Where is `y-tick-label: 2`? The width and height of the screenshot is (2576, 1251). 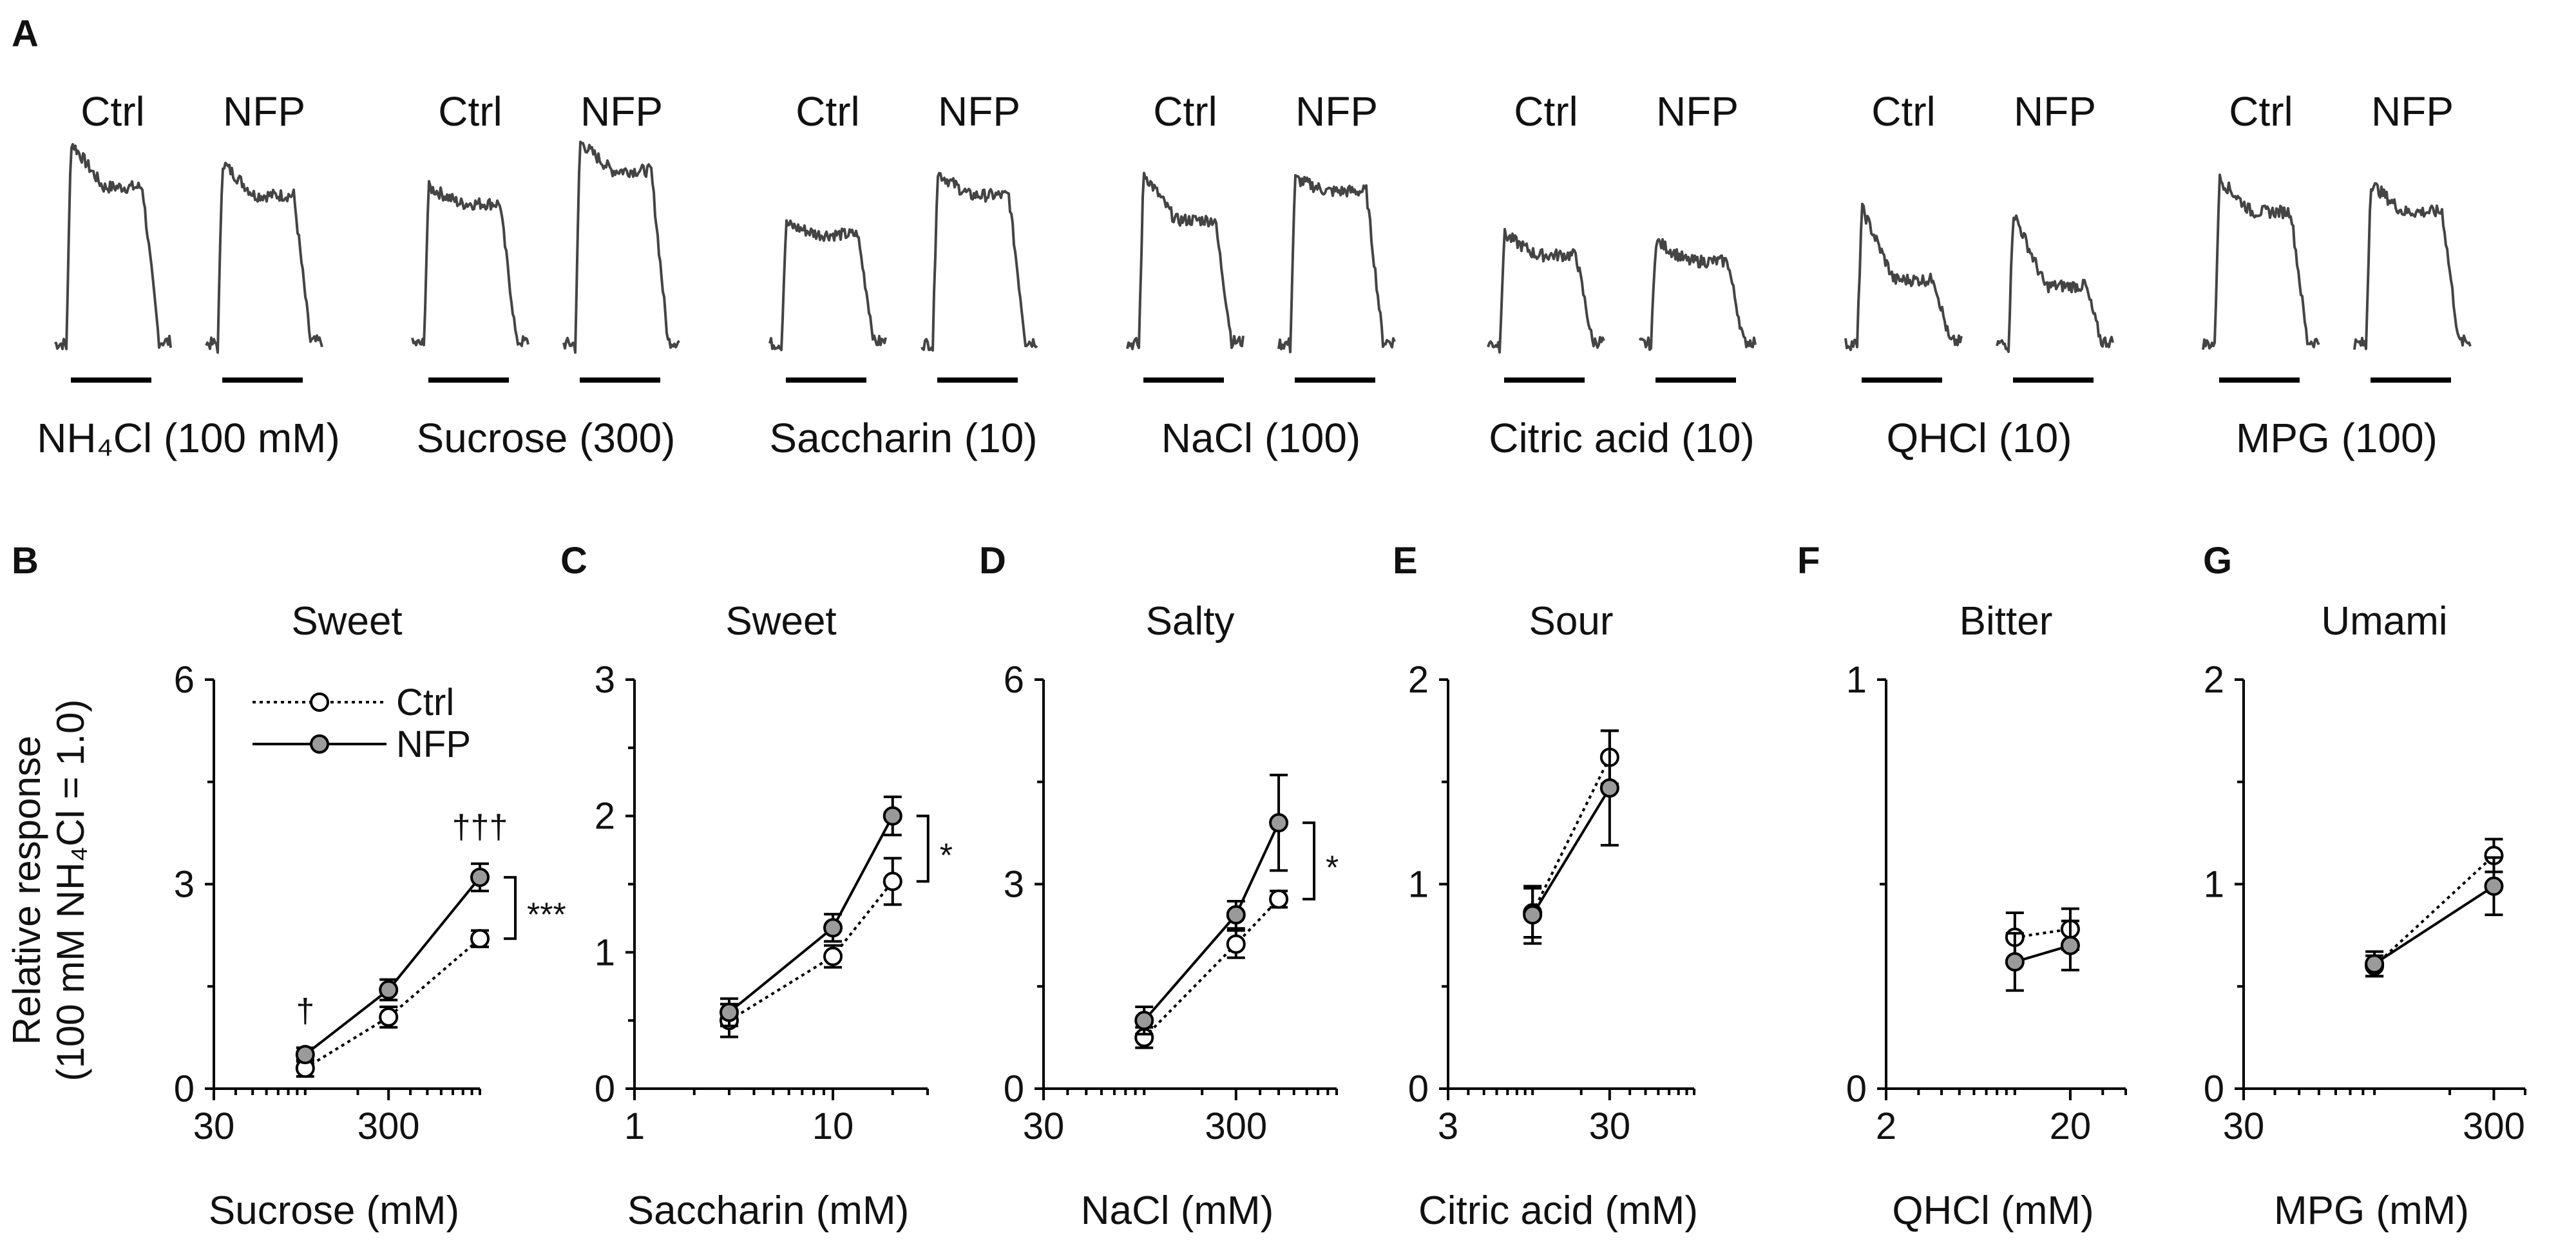
y-tick-label: 2 is located at coordinates (1419, 680).